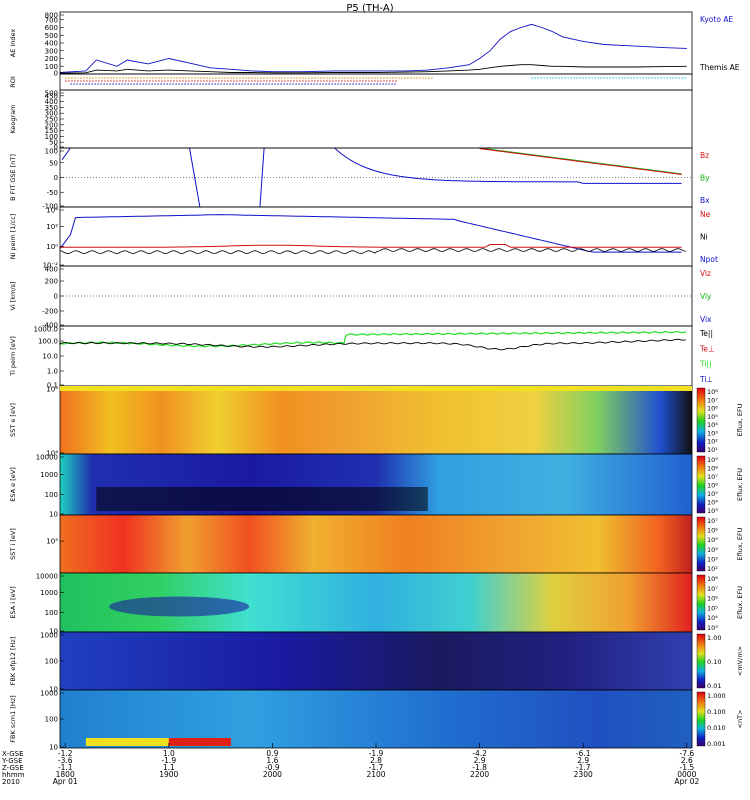  I want to click on legend-ni: Ni, so click(704, 237).